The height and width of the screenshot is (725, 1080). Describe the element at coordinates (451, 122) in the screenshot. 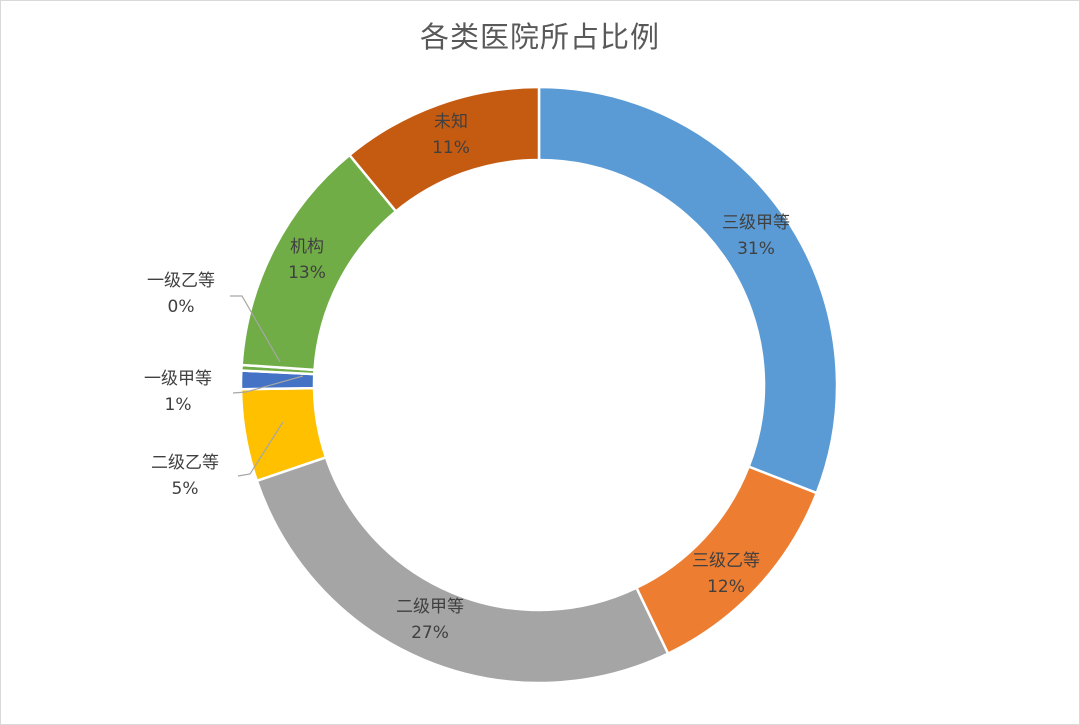

I see `slice-category-label: 未知` at that location.